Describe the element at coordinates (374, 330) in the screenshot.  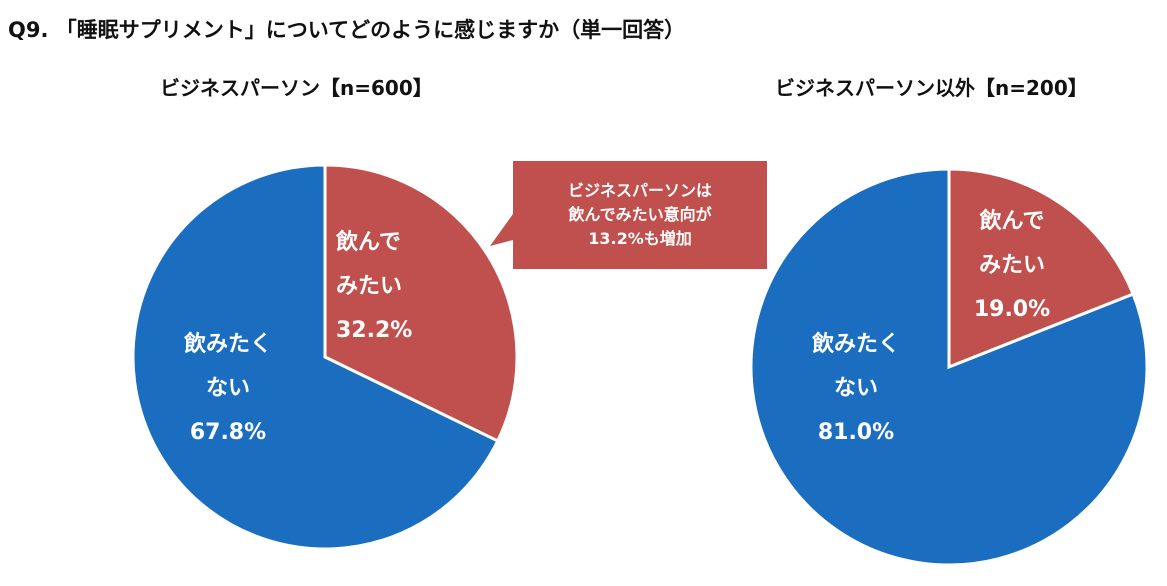
I see `slice-value-label: 32.2%` at that location.